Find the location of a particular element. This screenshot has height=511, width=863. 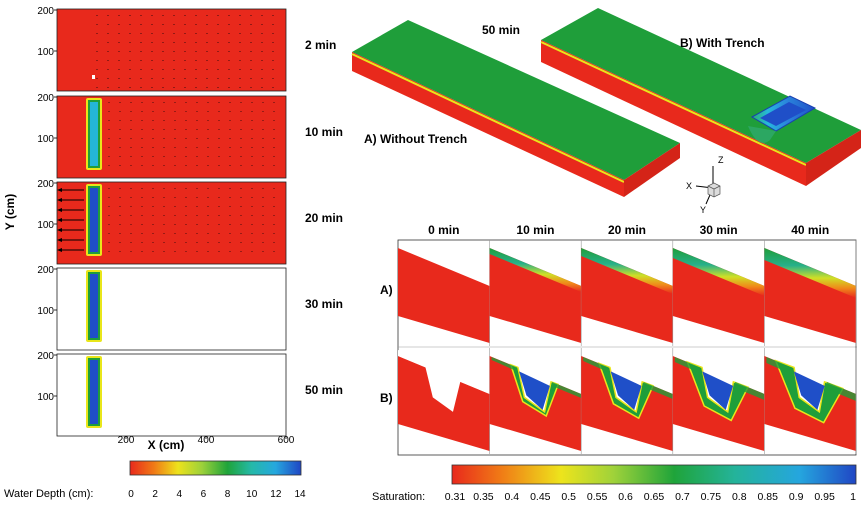

trench-wetting-zone is located at coordinates (626, 391).